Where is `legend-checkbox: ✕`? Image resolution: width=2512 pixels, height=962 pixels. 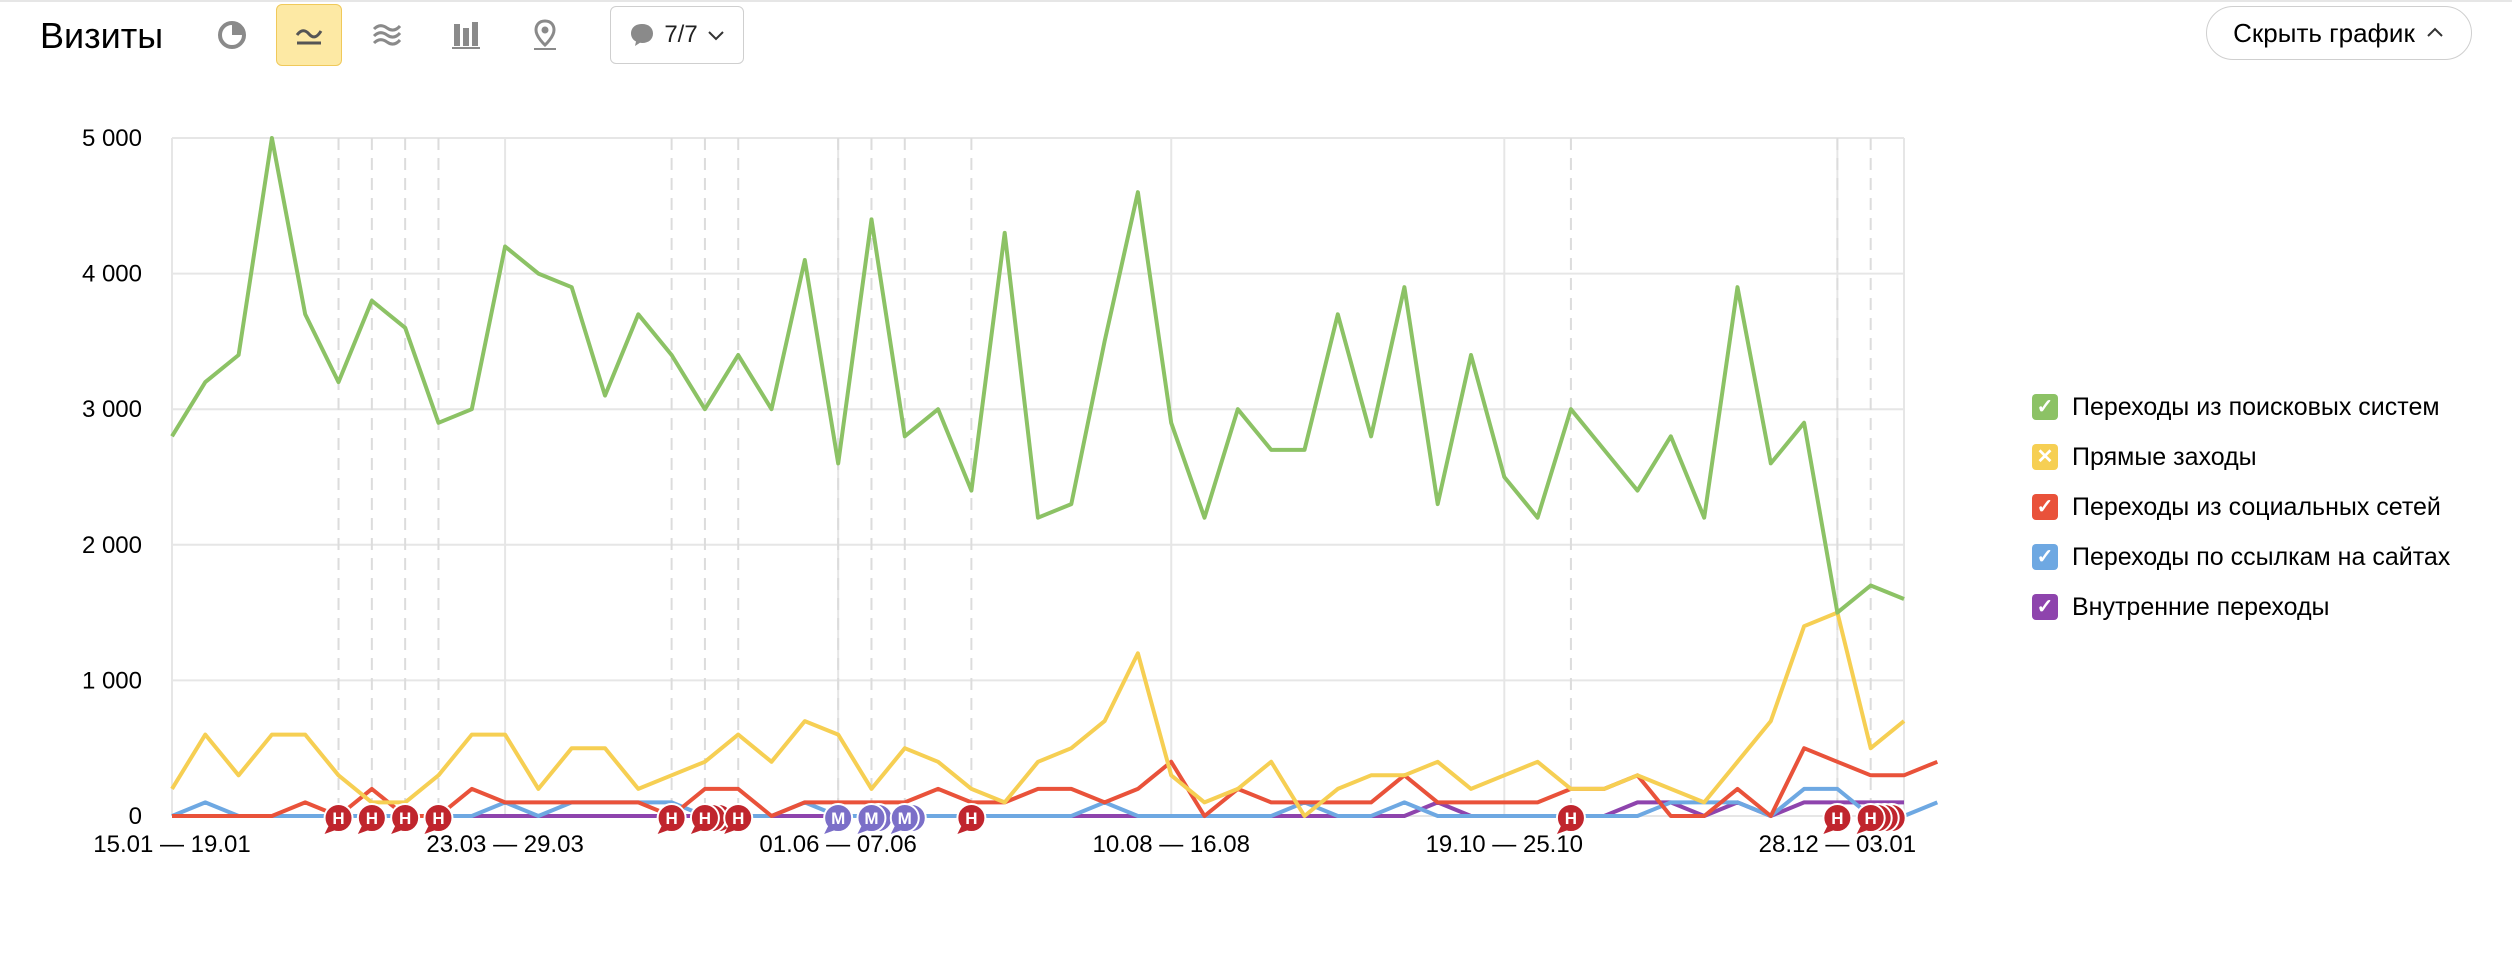 legend-checkbox: ✕ is located at coordinates (2045, 457).